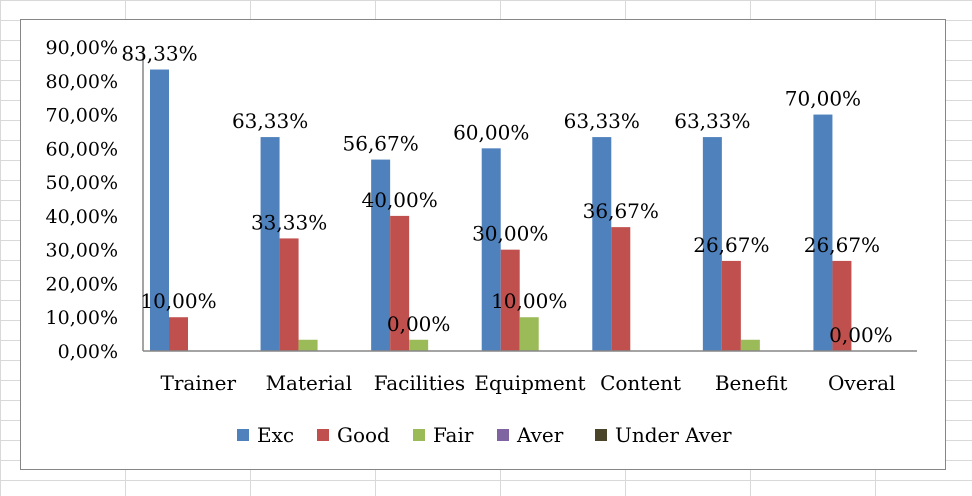 The height and width of the screenshot is (496, 972). I want to click on legend-swatch-aver, so click(503, 435).